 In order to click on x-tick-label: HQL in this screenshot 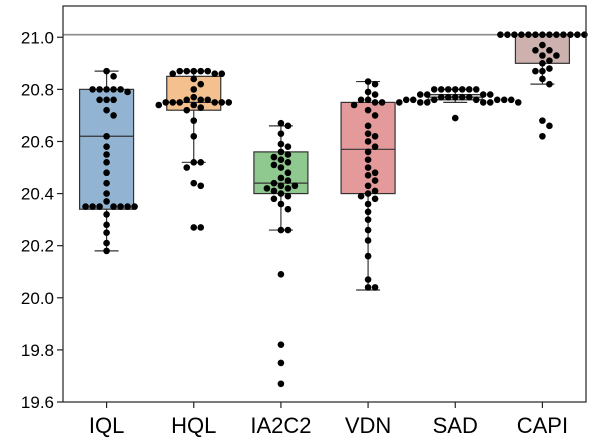, I will do `click(193, 425)`.